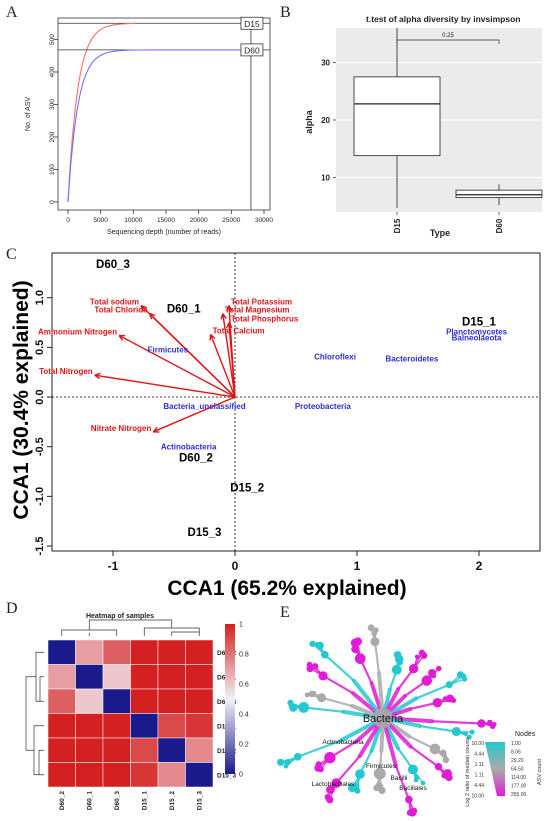 The image size is (550, 821). Describe the element at coordinates (21, 399) in the screenshot. I see `y-axis-label: CCA1 (30.4% explained)` at that location.